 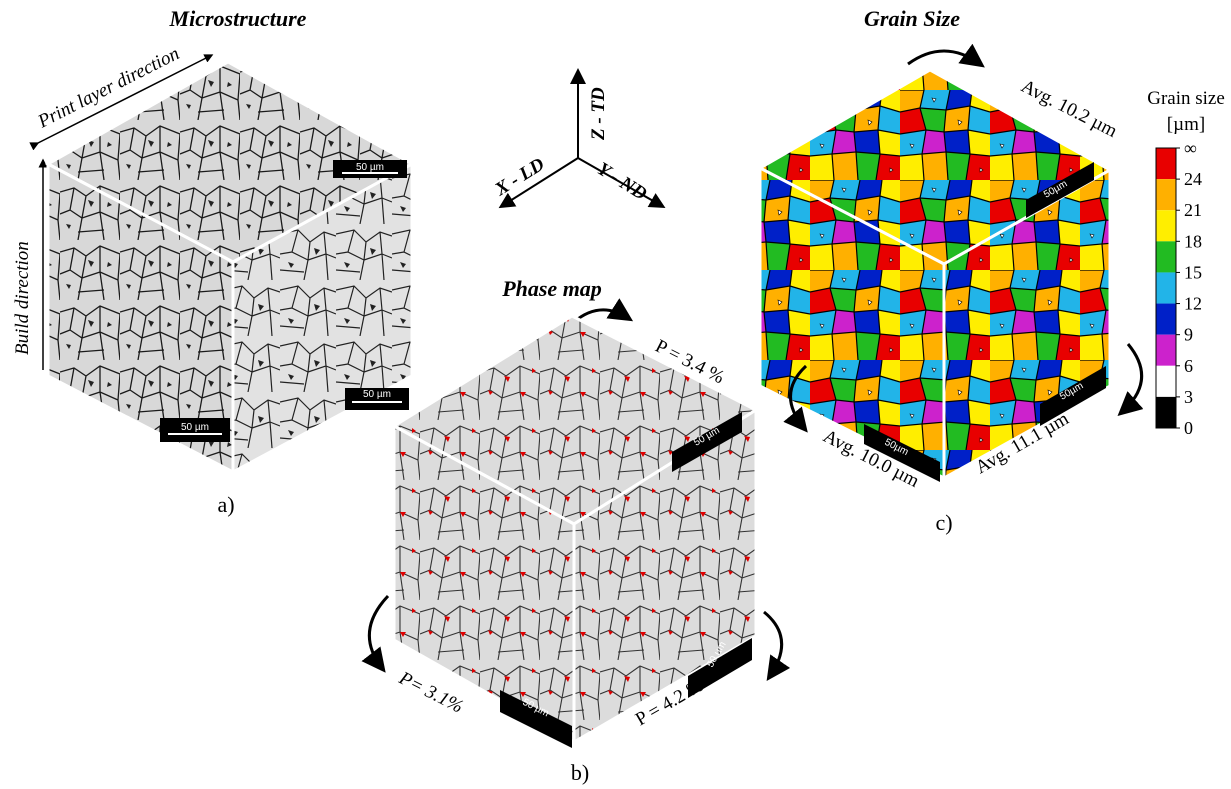 I want to click on y-axis-label: Y - ND, so click(x=621, y=181).